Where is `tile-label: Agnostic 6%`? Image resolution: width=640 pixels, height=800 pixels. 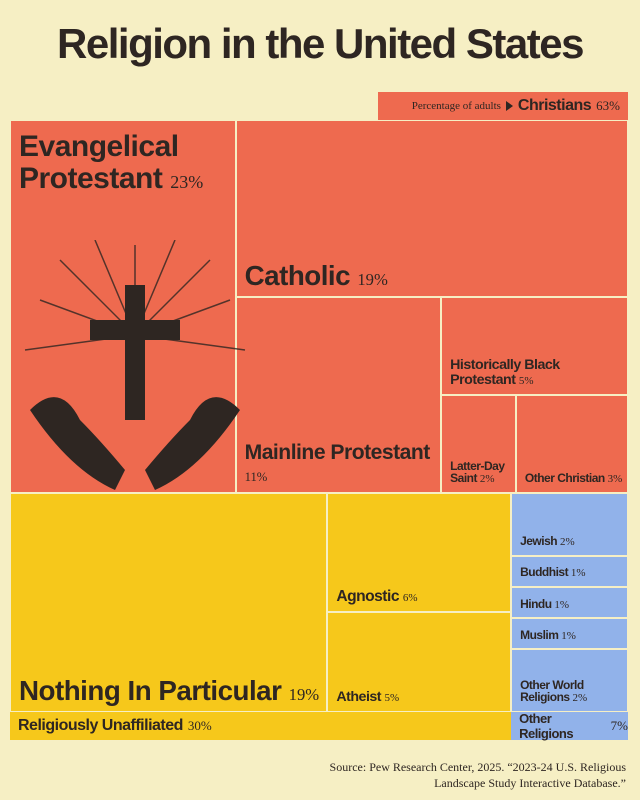
tile-label: Agnostic 6% is located at coordinates (421, 597).